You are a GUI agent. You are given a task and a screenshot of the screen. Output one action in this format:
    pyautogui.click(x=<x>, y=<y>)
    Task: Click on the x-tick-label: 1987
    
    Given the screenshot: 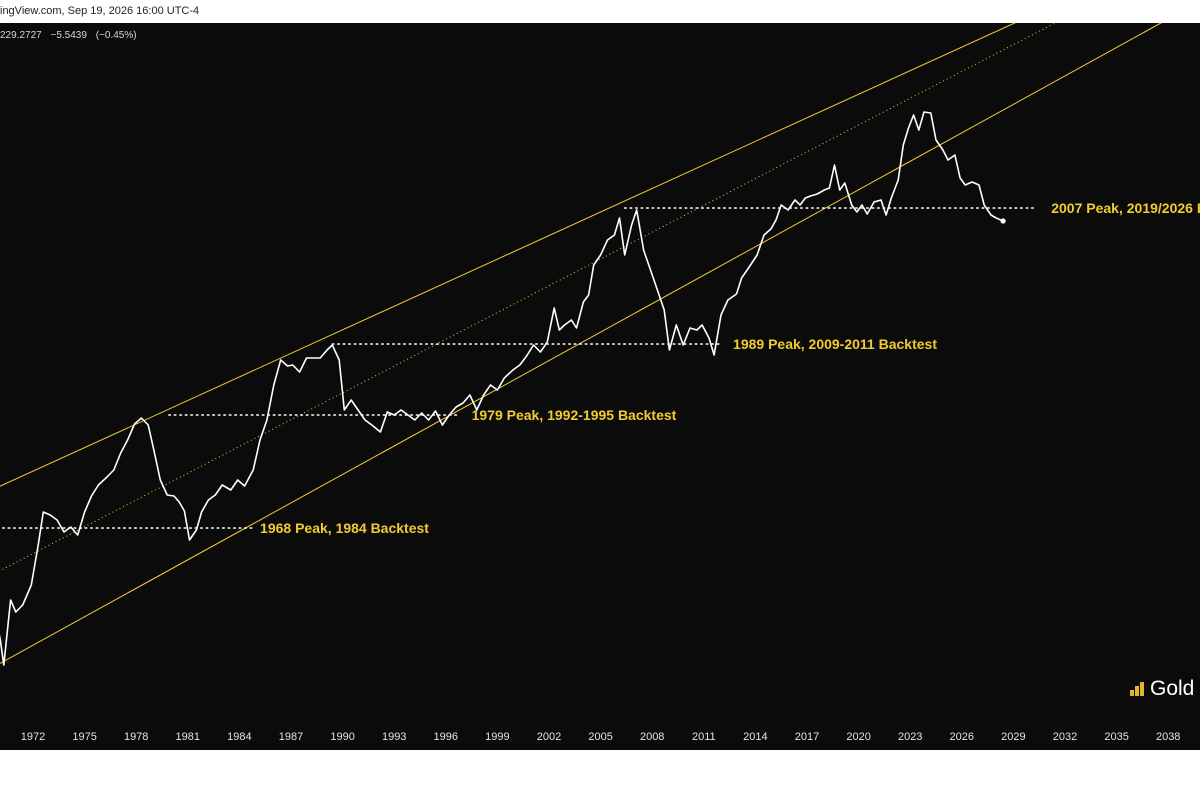 What is the action you would take?
    pyautogui.click(x=291, y=737)
    